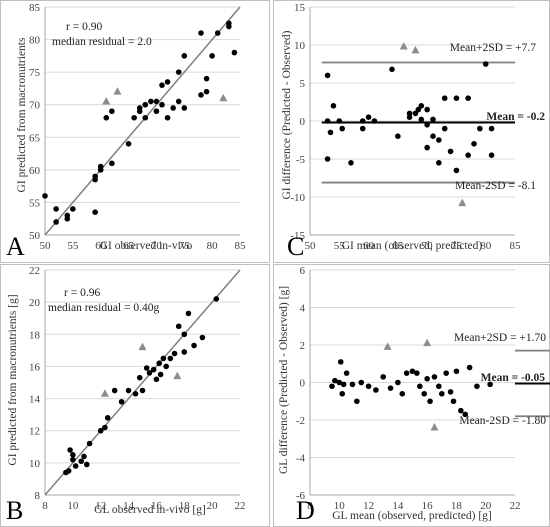 The width and height of the screenshot is (550, 527). I want to click on panel-d-mean-label: Mean = -0.05, so click(513, 378).